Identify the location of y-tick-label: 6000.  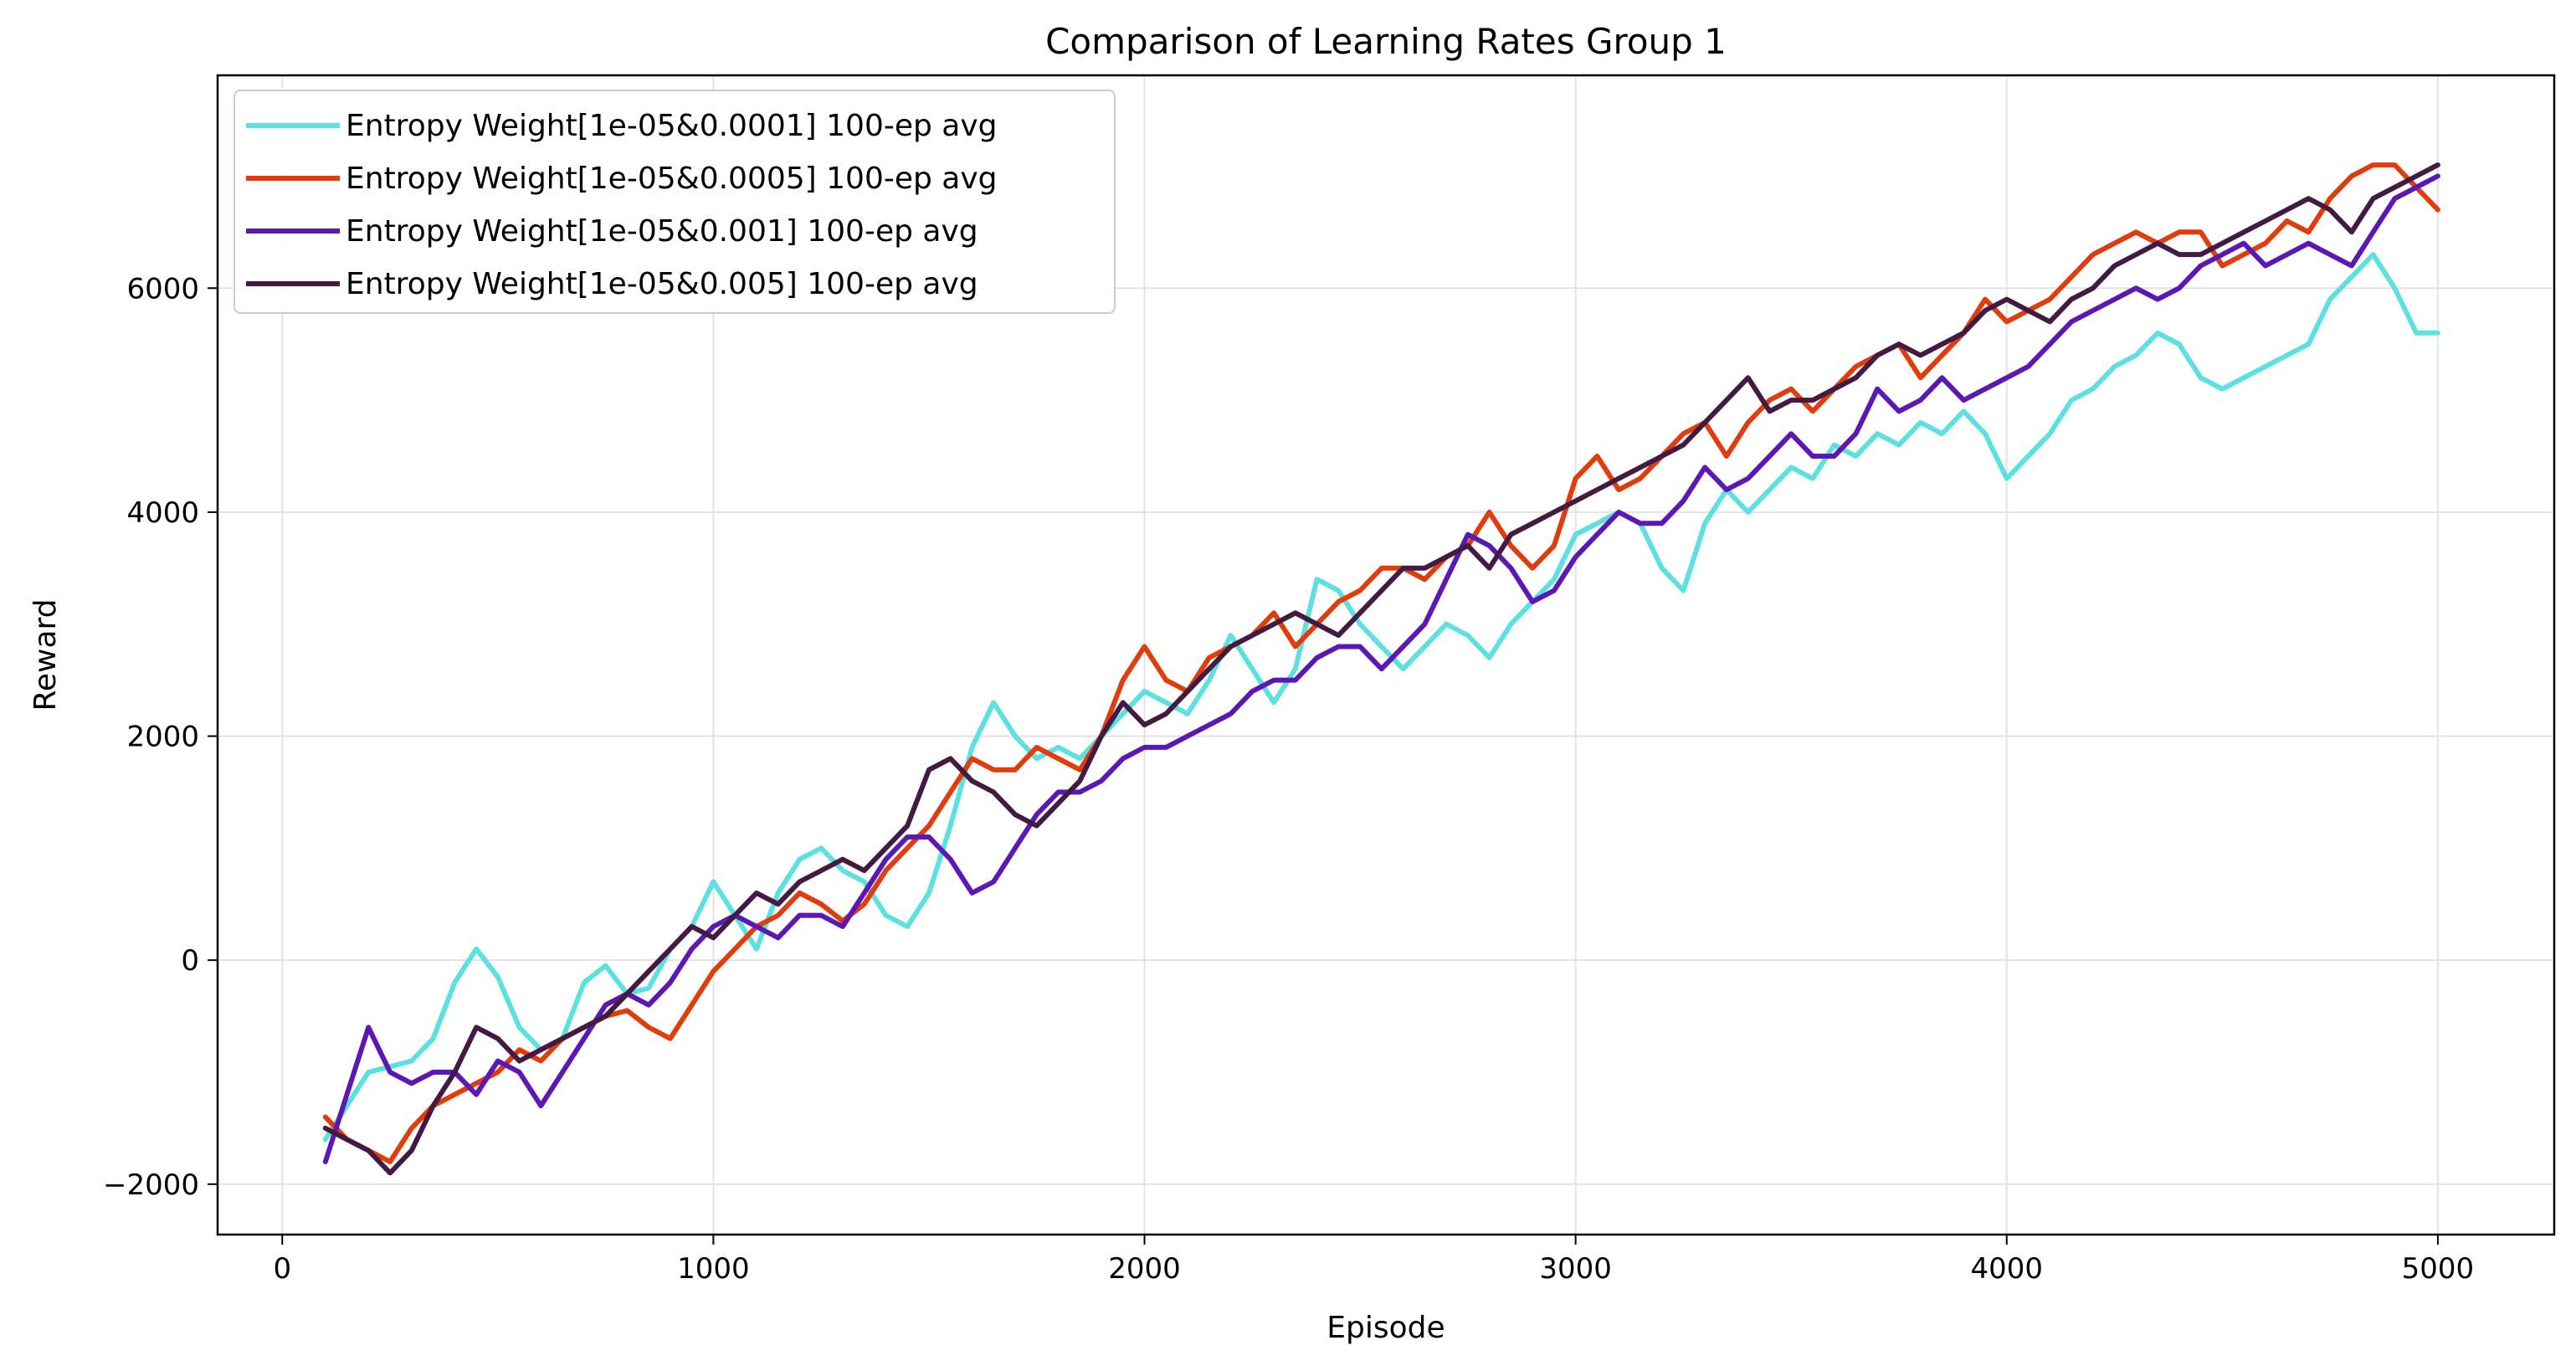
(162, 289).